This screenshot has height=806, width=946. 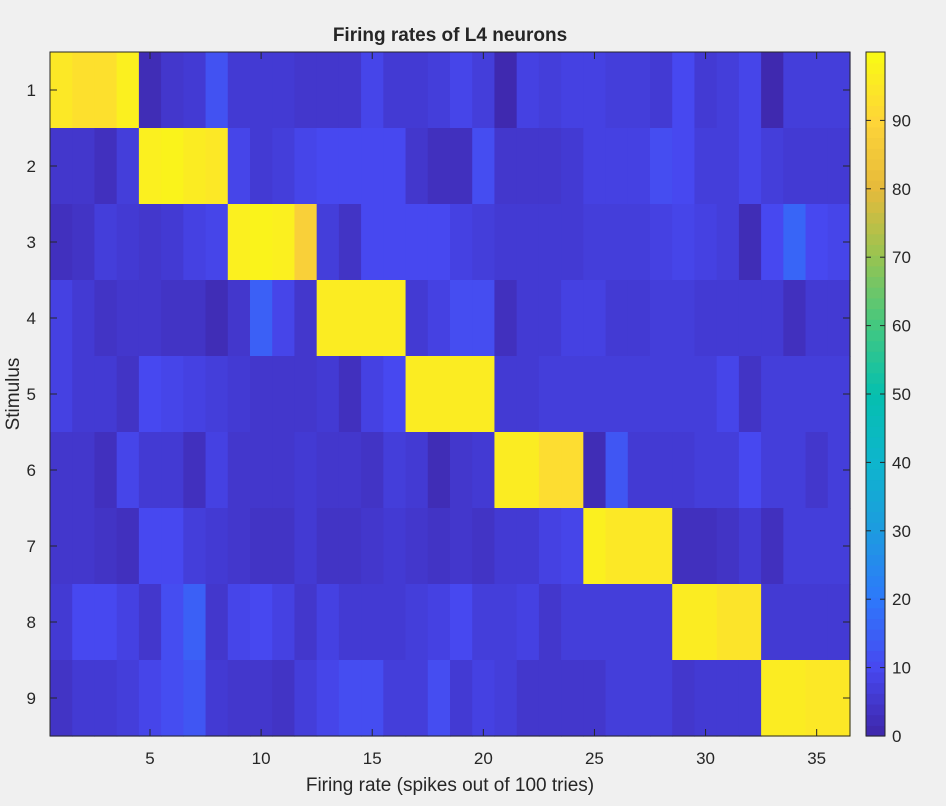 What do you see at coordinates (31, 698) in the screenshot?
I see `y-tick-label: 9` at bounding box center [31, 698].